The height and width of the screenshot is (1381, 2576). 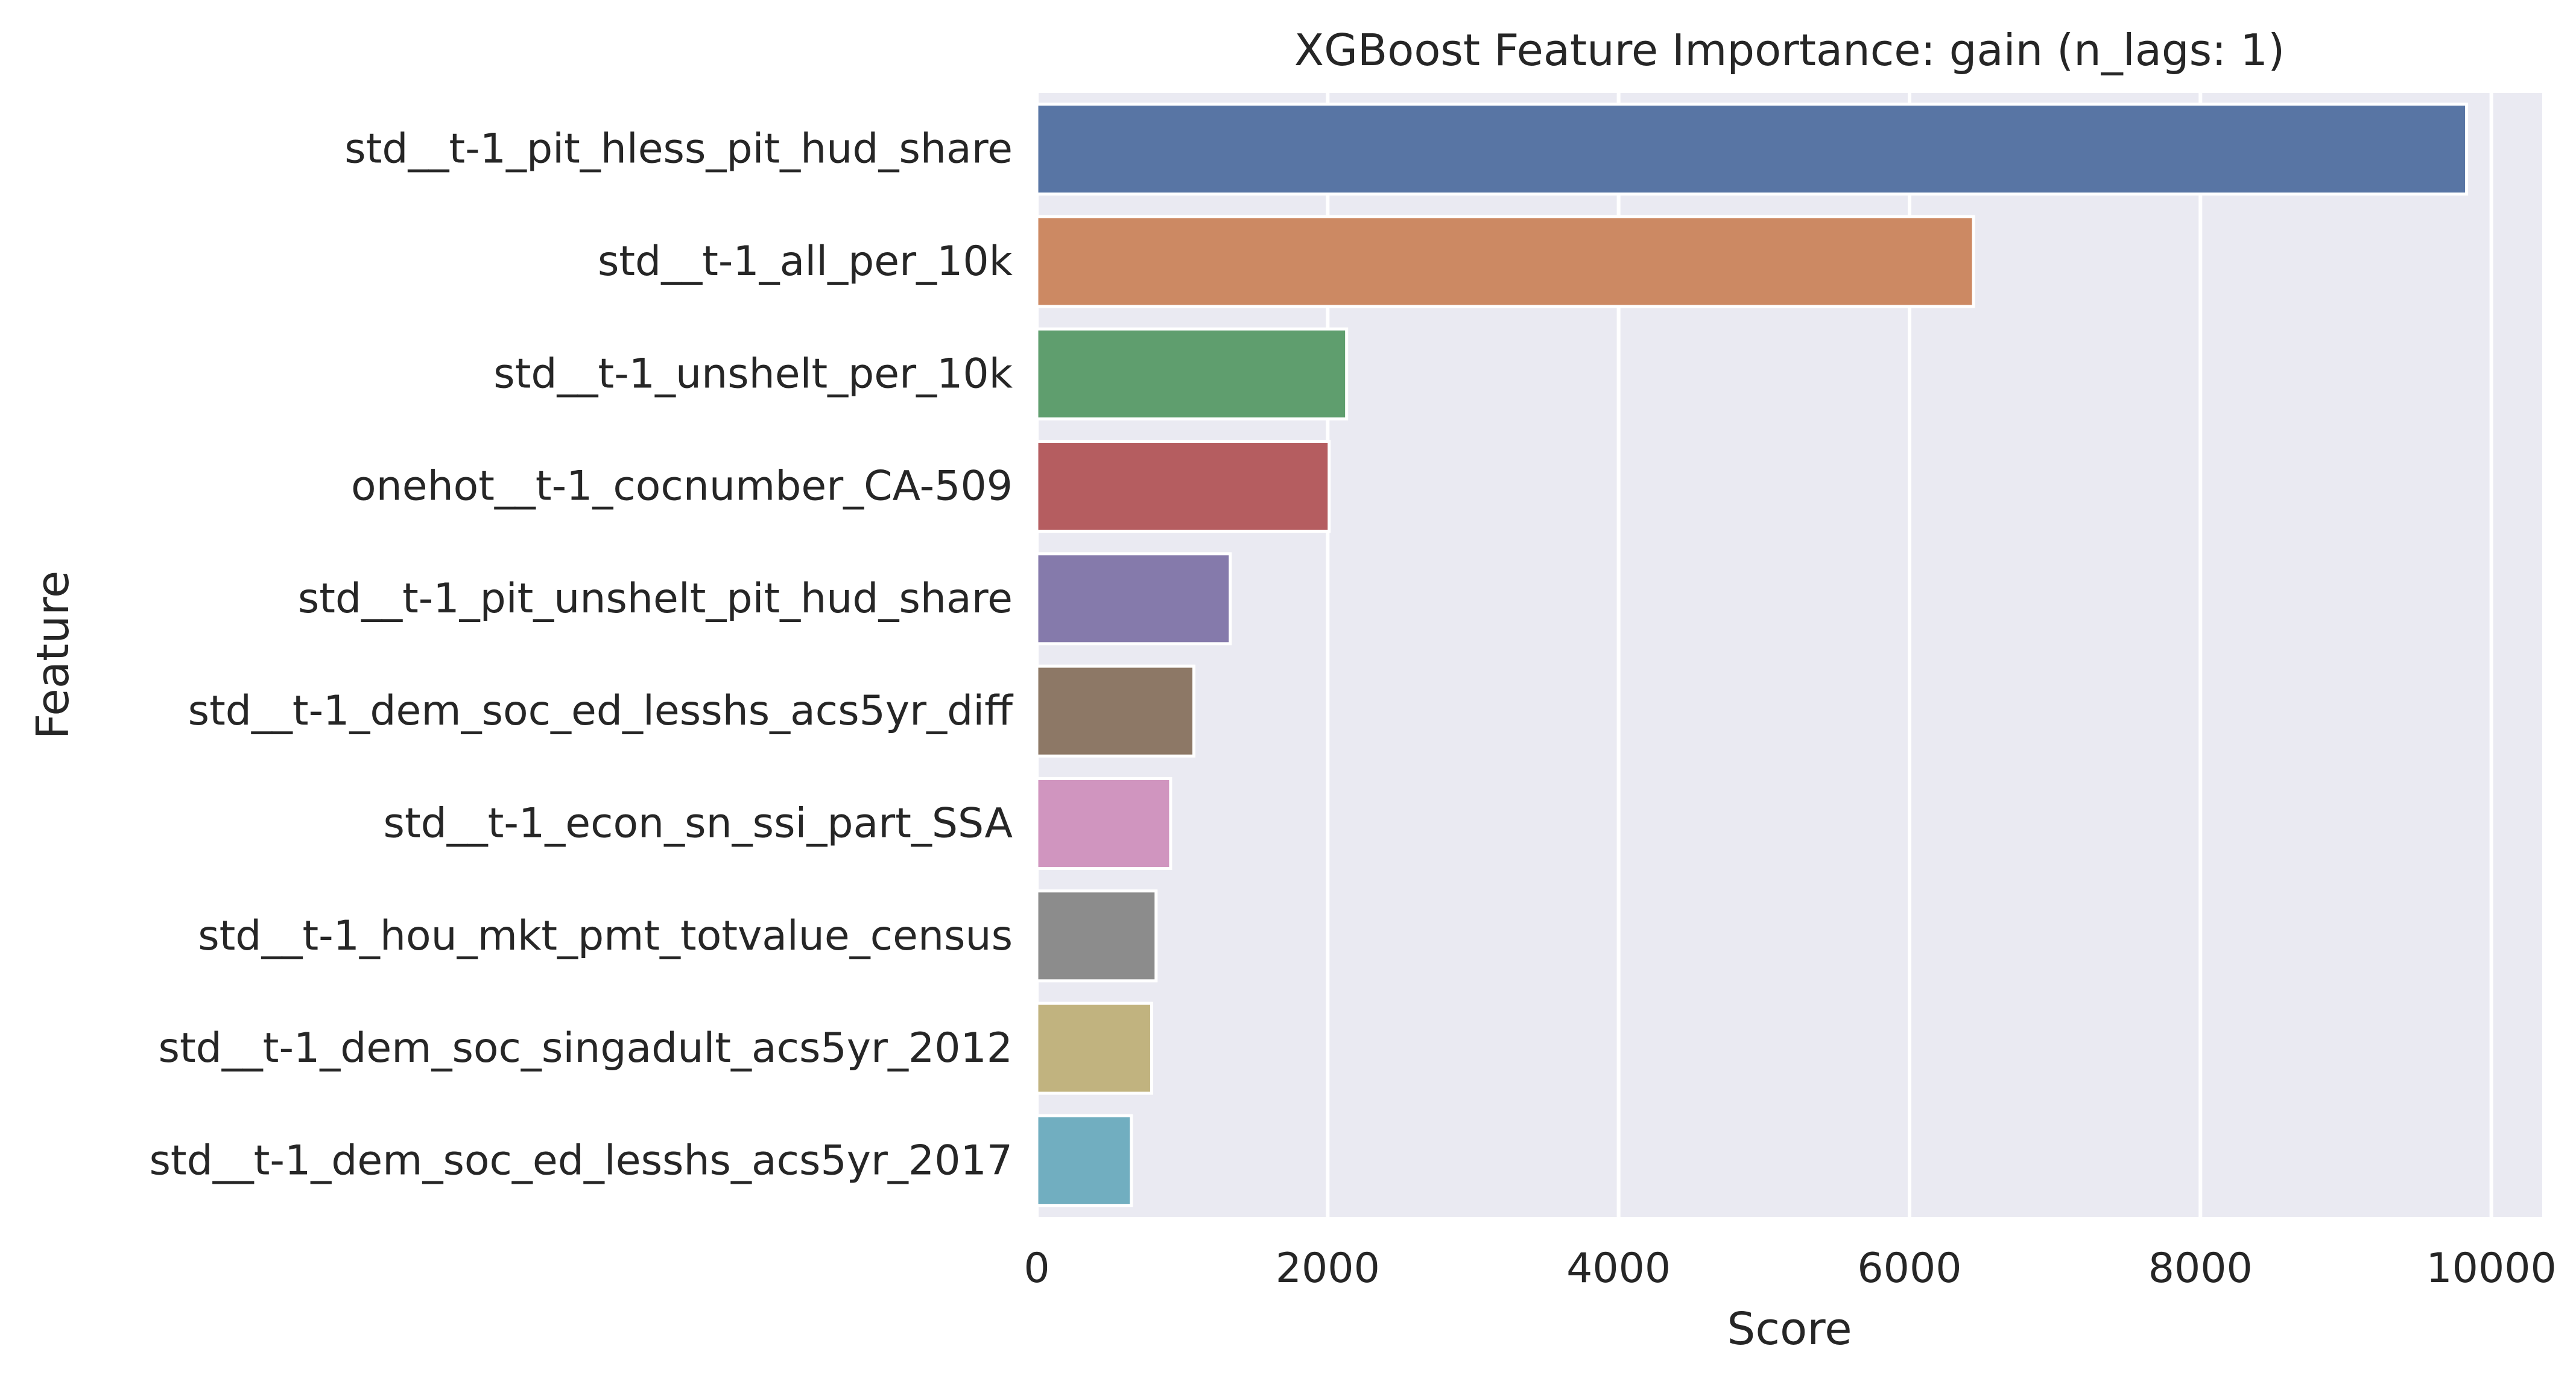 I want to click on y-tick-label: std__t-1_pit_unshelt_pit_hud_share, so click(x=655, y=599).